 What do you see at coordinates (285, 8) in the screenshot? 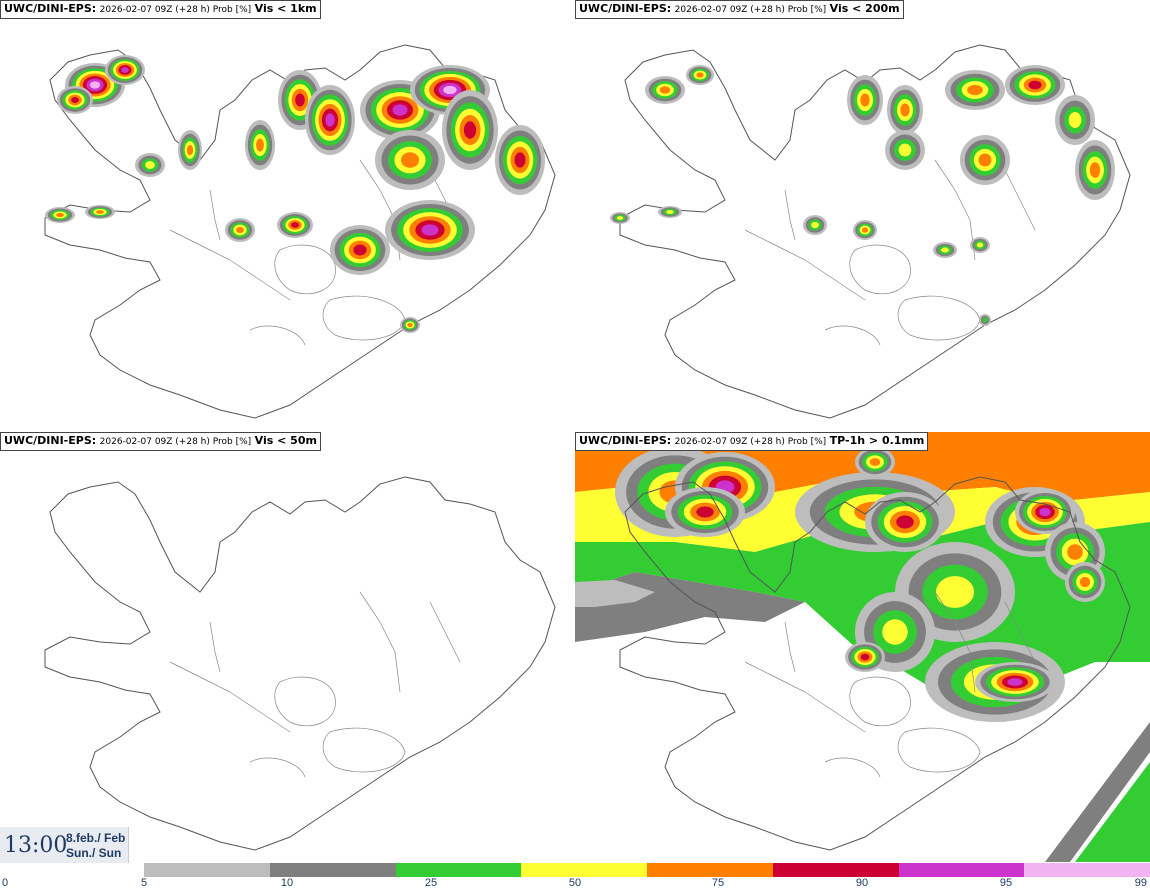
I see `panel-variable: Vis < 1km` at bounding box center [285, 8].